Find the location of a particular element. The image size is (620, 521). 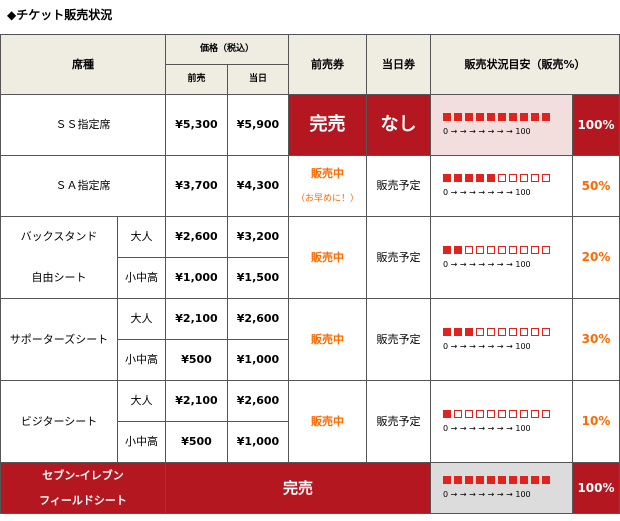

sales-percent: 10% is located at coordinates (596, 421).